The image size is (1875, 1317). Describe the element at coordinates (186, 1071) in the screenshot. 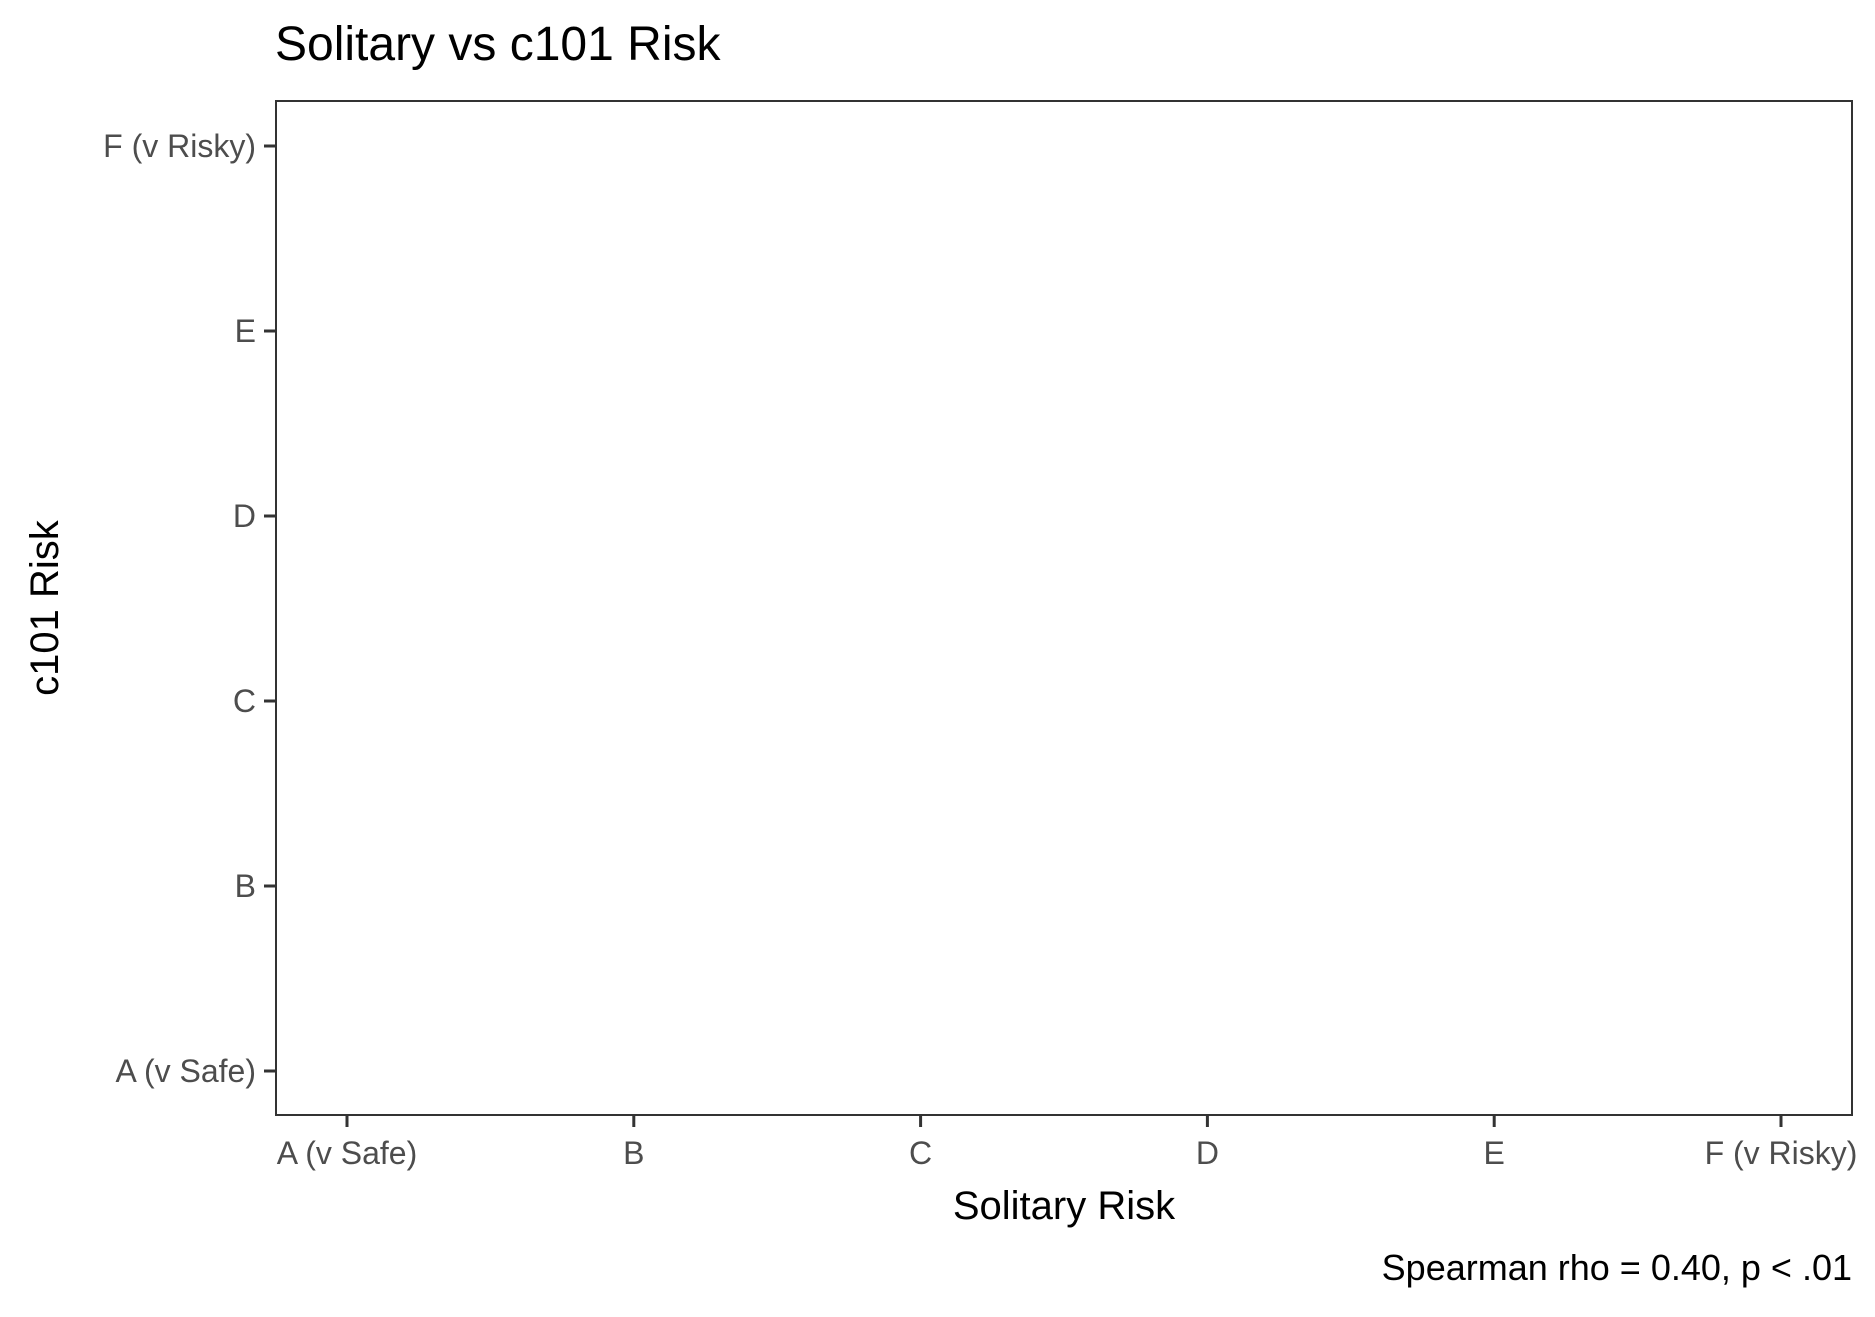

I see `y-tick-label: A (v Safe)` at that location.